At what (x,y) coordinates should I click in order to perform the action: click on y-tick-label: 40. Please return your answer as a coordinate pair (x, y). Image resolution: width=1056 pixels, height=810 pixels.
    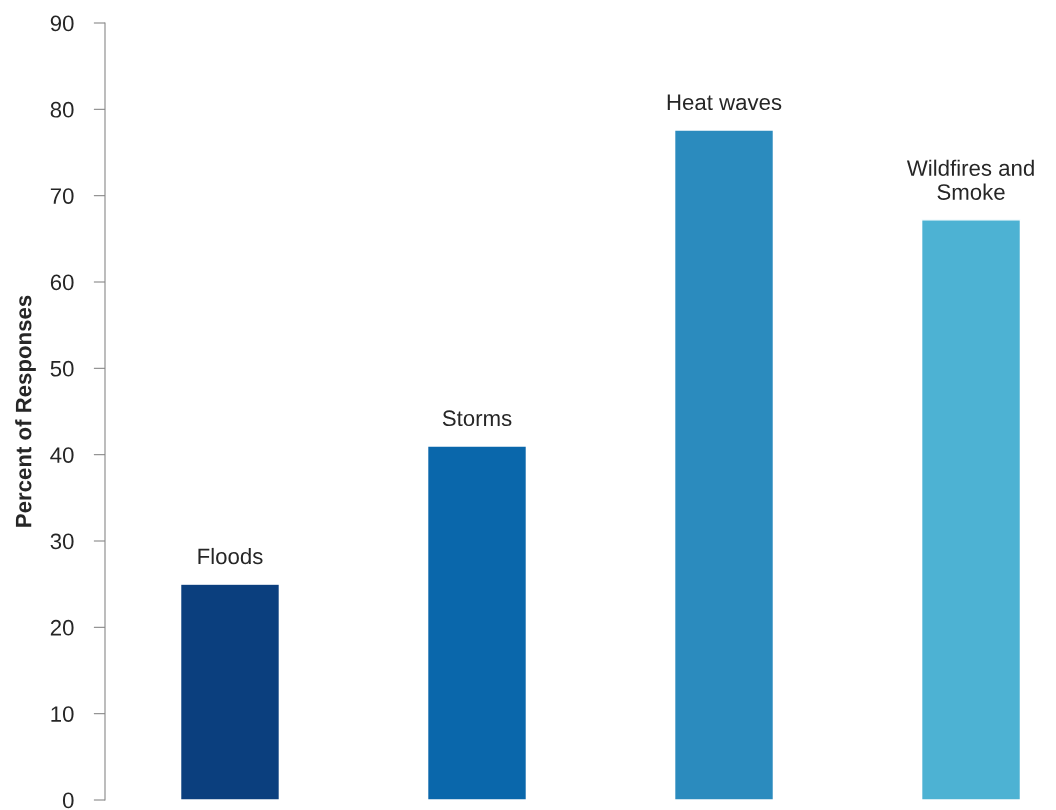
    Looking at the image, I should click on (62, 455).